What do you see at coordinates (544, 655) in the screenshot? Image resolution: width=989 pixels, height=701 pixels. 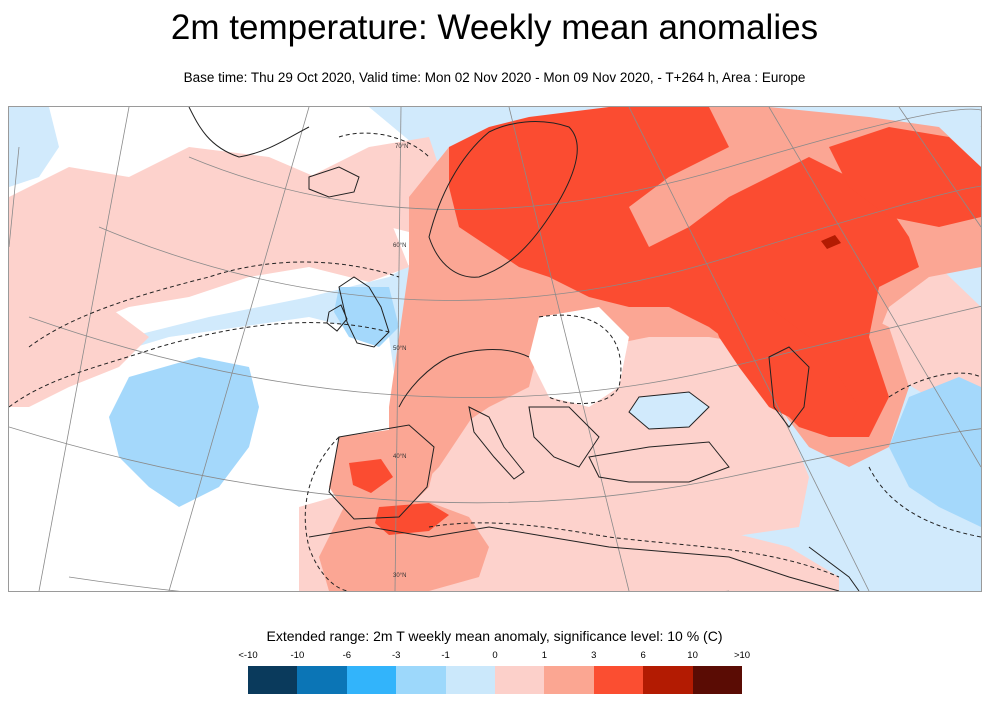 I see `legend-tick: 1` at bounding box center [544, 655].